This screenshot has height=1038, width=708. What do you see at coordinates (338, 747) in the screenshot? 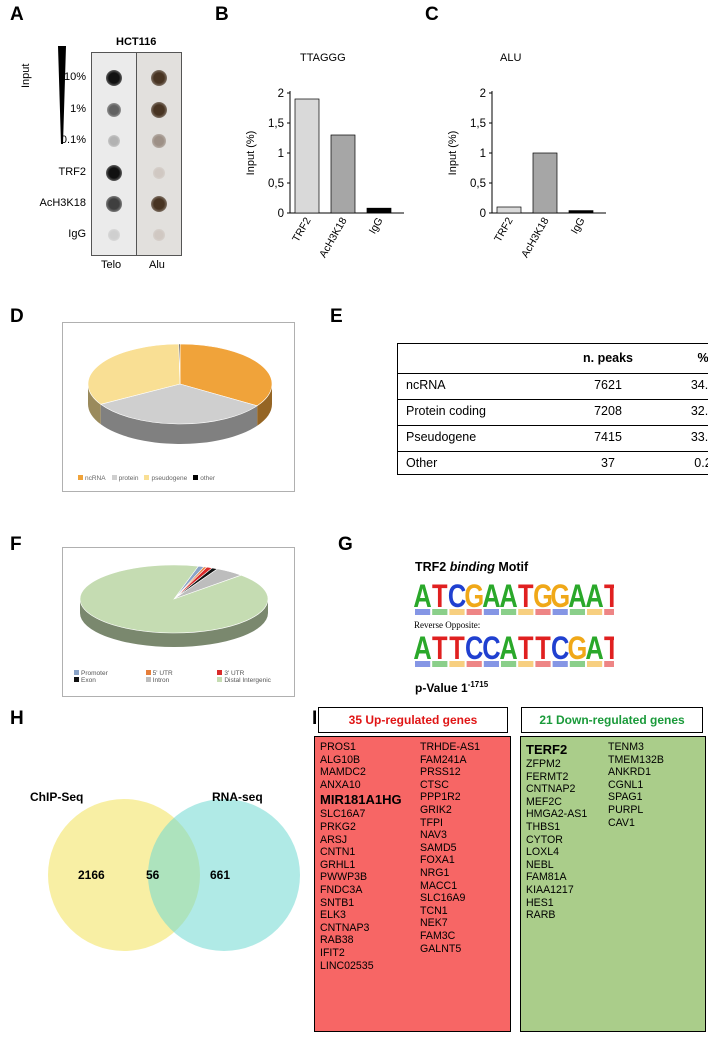
I see `gene-name: PROS1` at bounding box center [338, 747].